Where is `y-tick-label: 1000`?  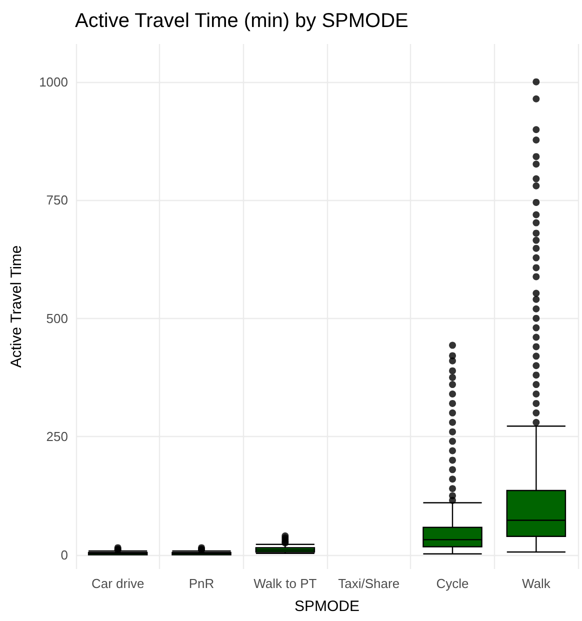 y-tick-label: 1000 is located at coordinates (53, 82).